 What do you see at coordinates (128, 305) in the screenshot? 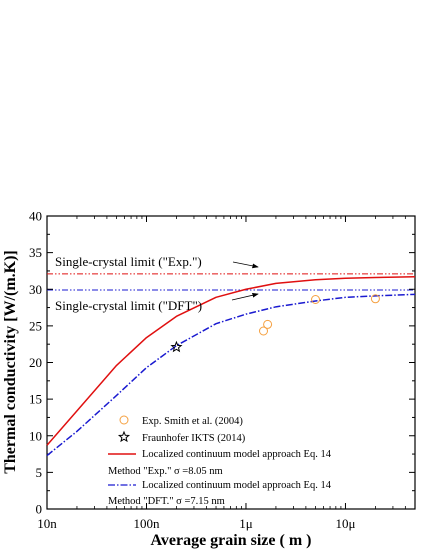
I see `annotation-single-crystal-dft: Single-crystal limit ("DFT")` at bounding box center [128, 305].